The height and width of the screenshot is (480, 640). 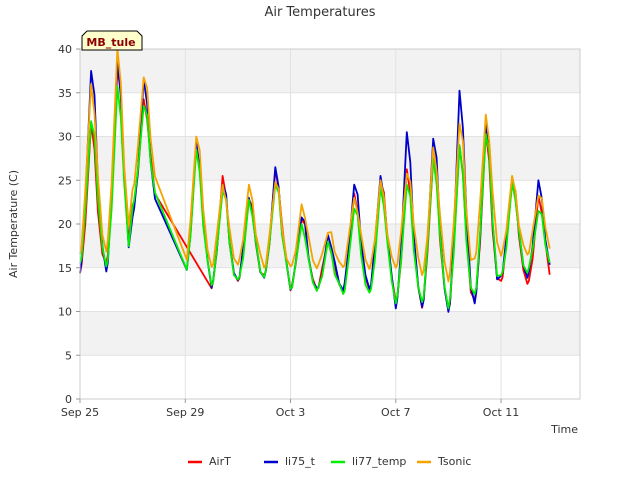 I want to click on legend-label: li77_temp, so click(x=379, y=461).